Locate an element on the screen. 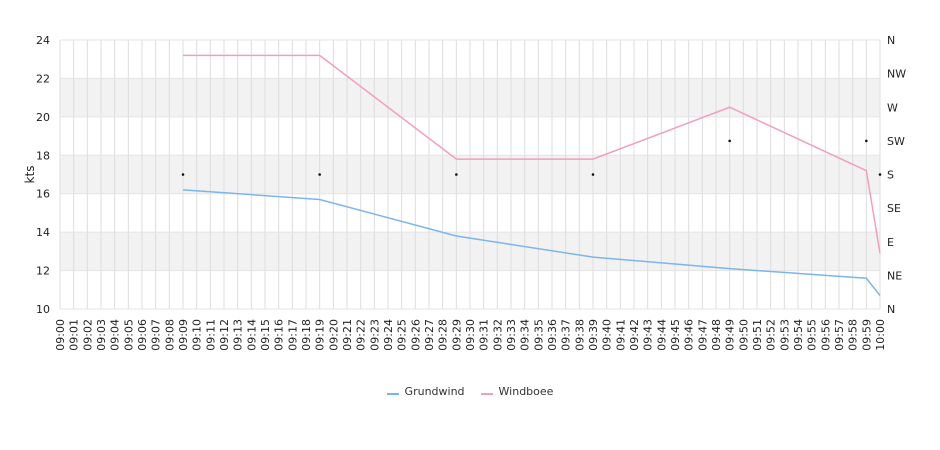 This screenshot has height=450, width=940. legend-label-grundwind: Grundwind is located at coordinates (434, 391).